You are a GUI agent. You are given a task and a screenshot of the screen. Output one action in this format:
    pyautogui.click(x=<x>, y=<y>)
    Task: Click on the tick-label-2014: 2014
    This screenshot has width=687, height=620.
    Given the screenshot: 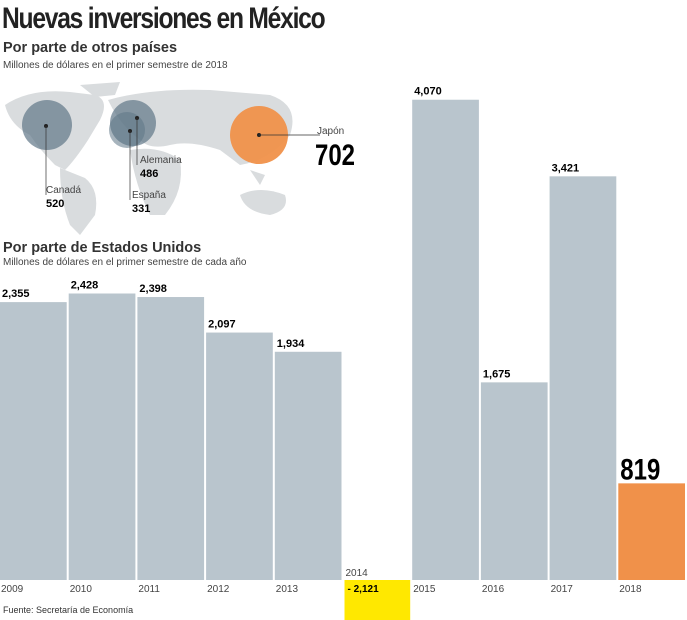 What is the action you would take?
    pyautogui.click(x=357, y=573)
    